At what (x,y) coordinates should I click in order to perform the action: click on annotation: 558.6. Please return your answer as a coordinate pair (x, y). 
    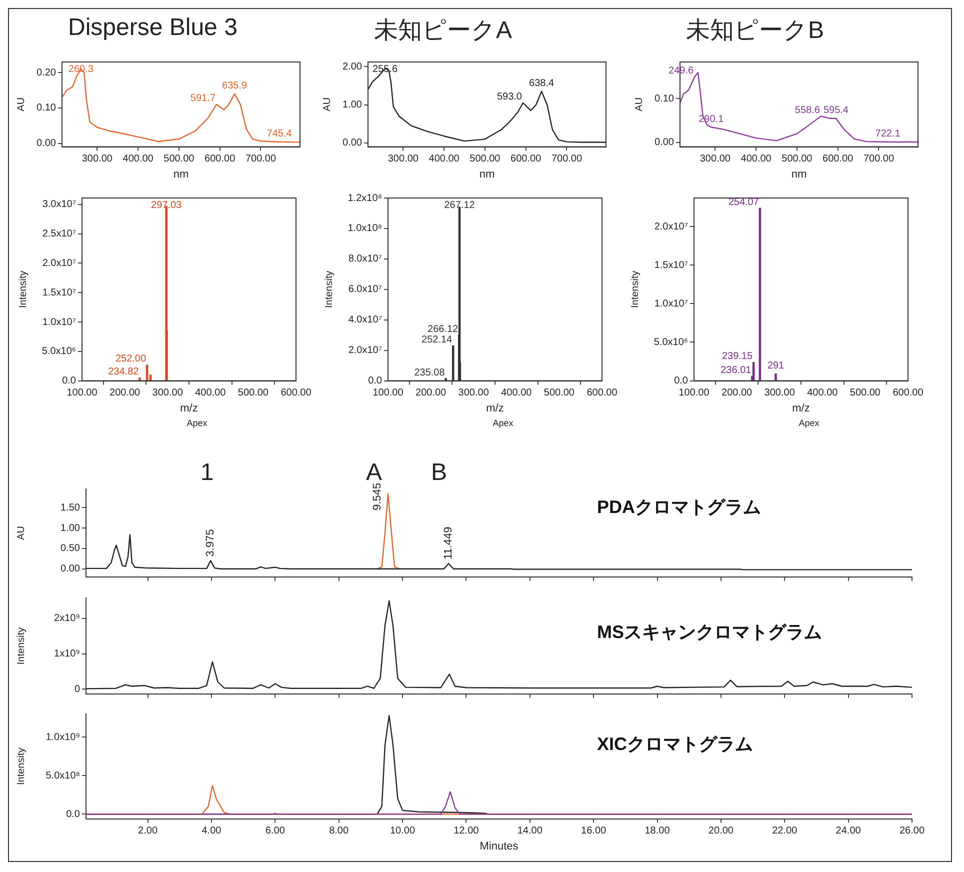
    Looking at the image, I should click on (807, 110).